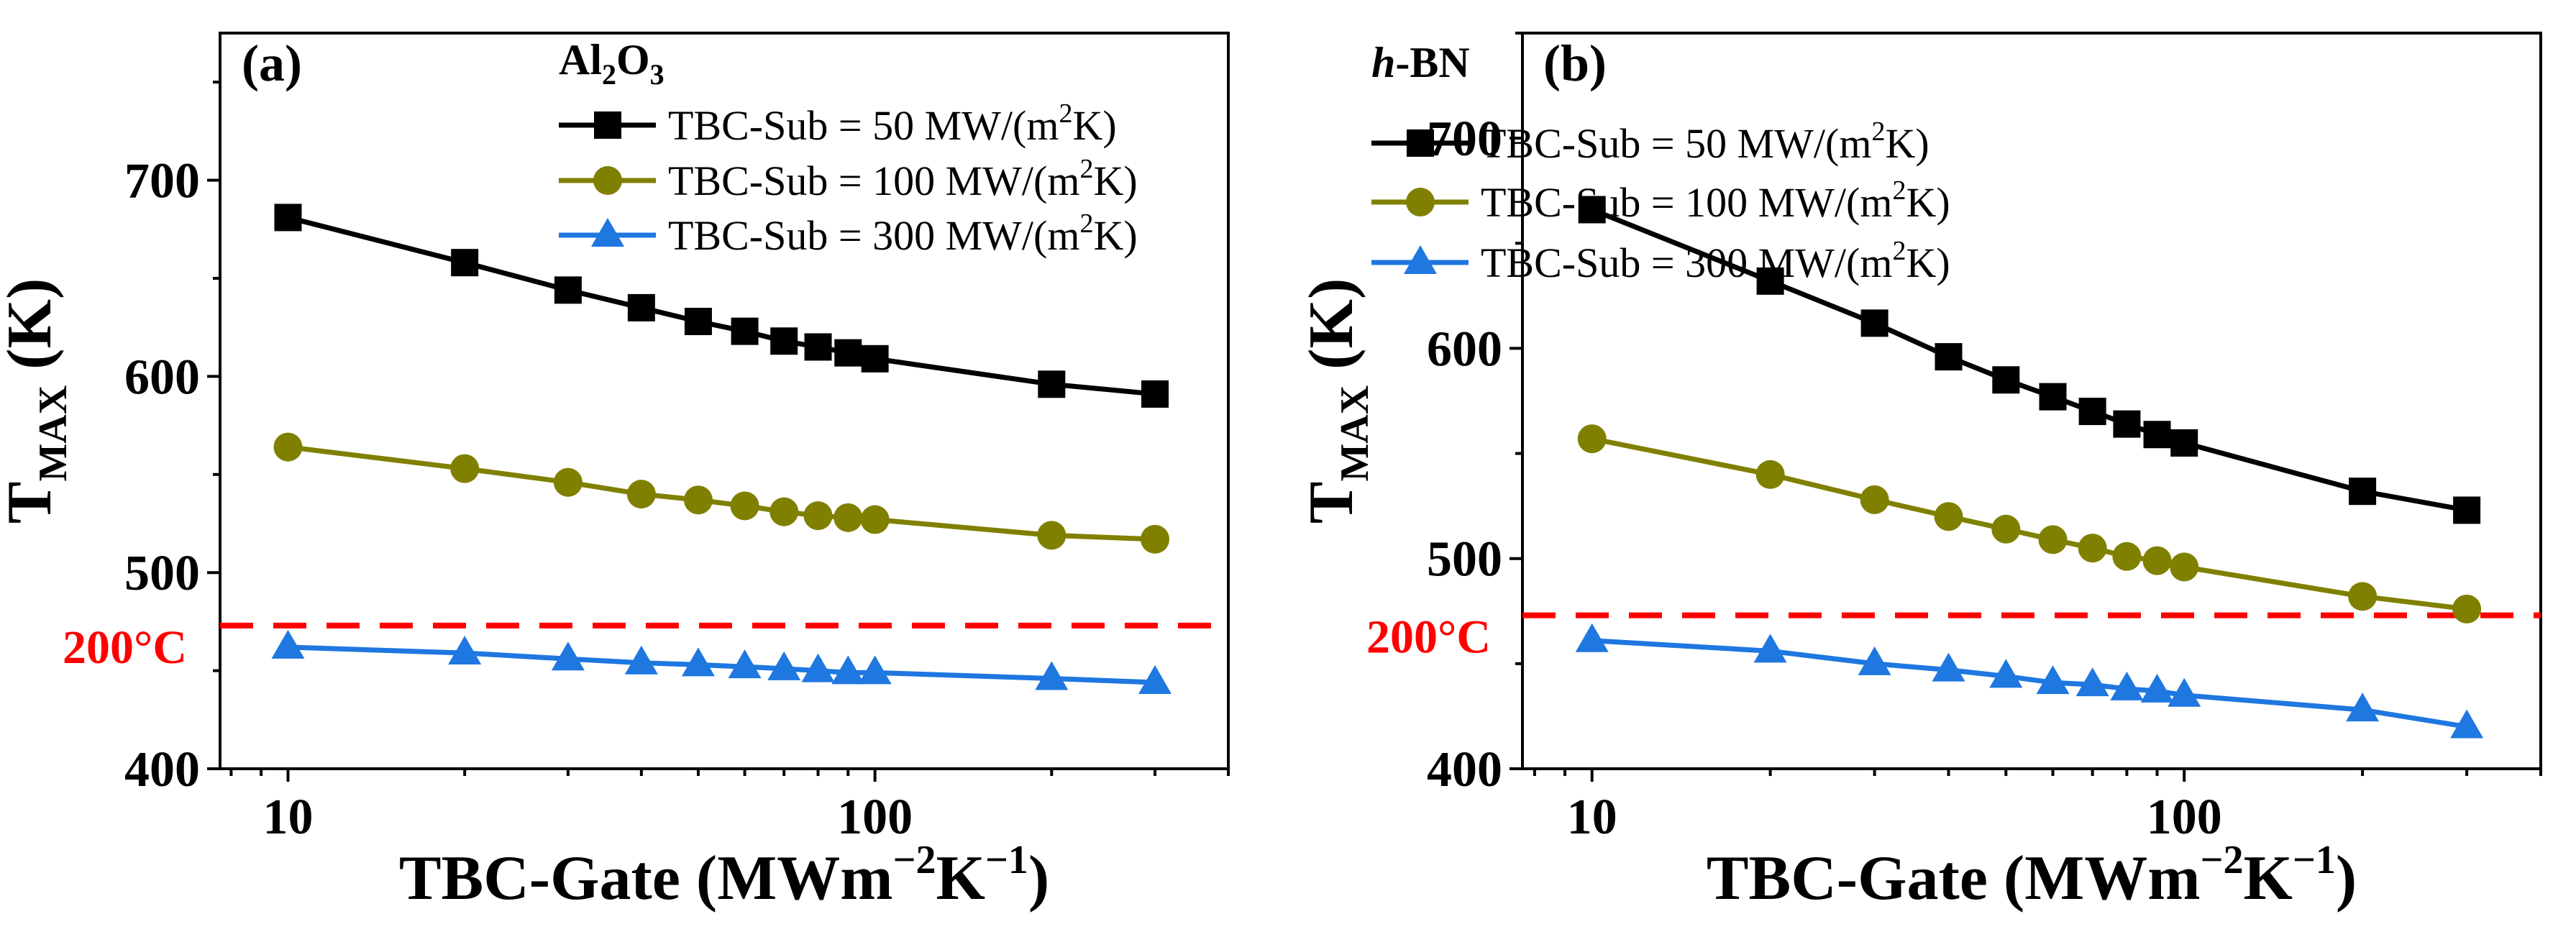  What do you see at coordinates (2267, 878) in the screenshot?
I see `x-axis-title-text: K` at bounding box center [2267, 878].